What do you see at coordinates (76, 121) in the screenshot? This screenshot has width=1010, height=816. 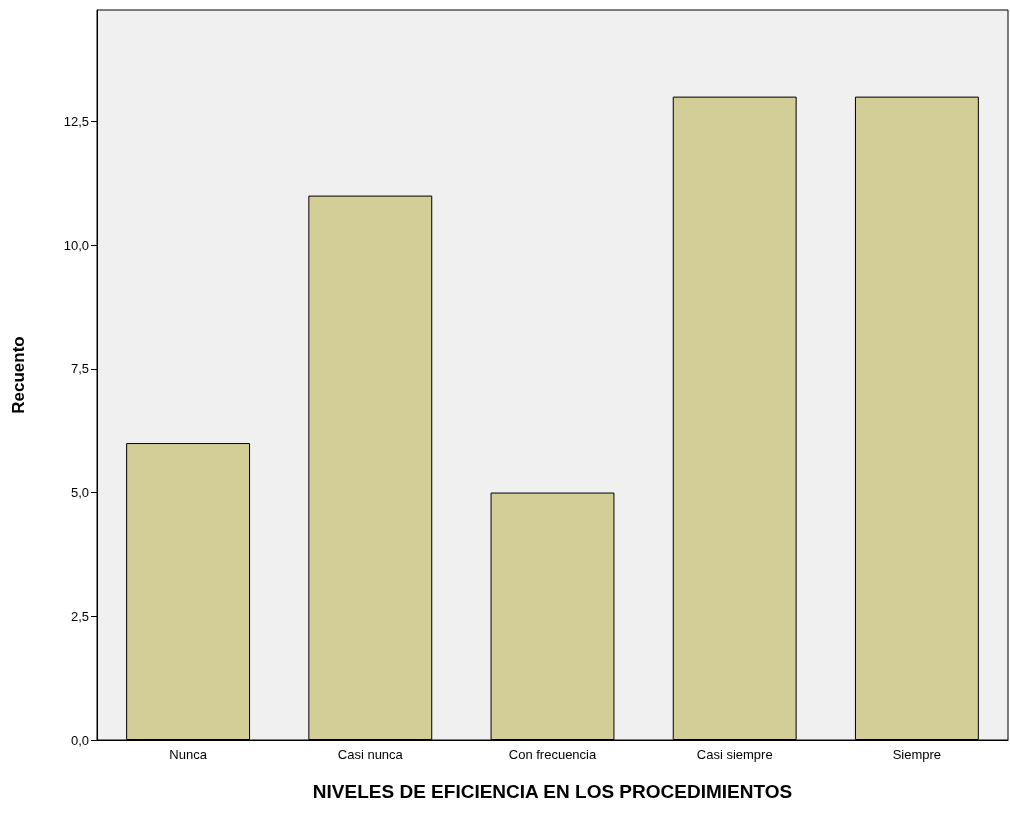 I see `y-tick-label: 12,5` at bounding box center [76, 121].